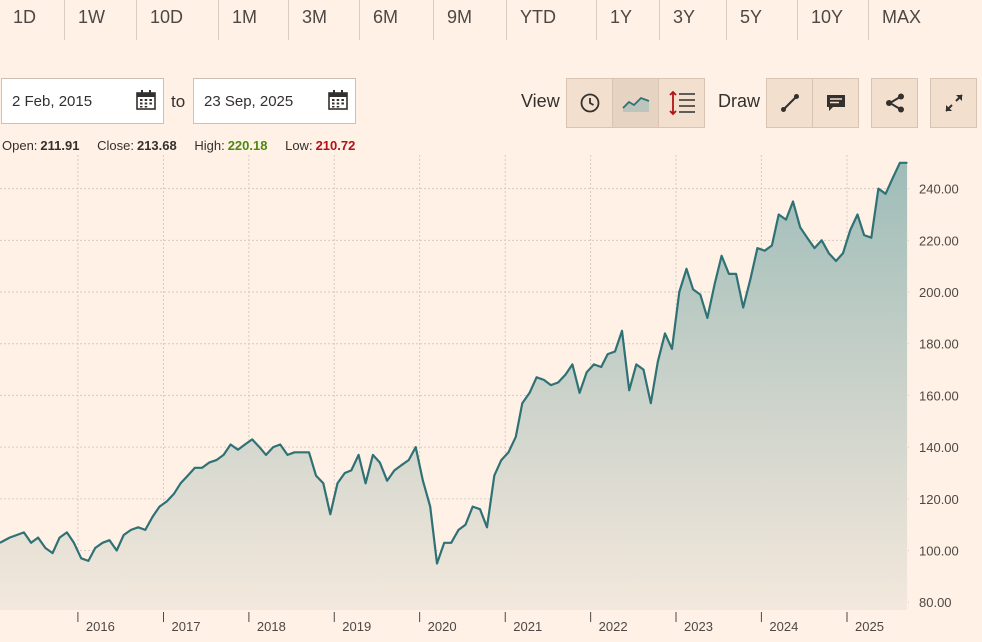 Image resolution: width=982 pixels, height=642 pixels. I want to click on range-button-1y: 1Y, so click(628, 20).